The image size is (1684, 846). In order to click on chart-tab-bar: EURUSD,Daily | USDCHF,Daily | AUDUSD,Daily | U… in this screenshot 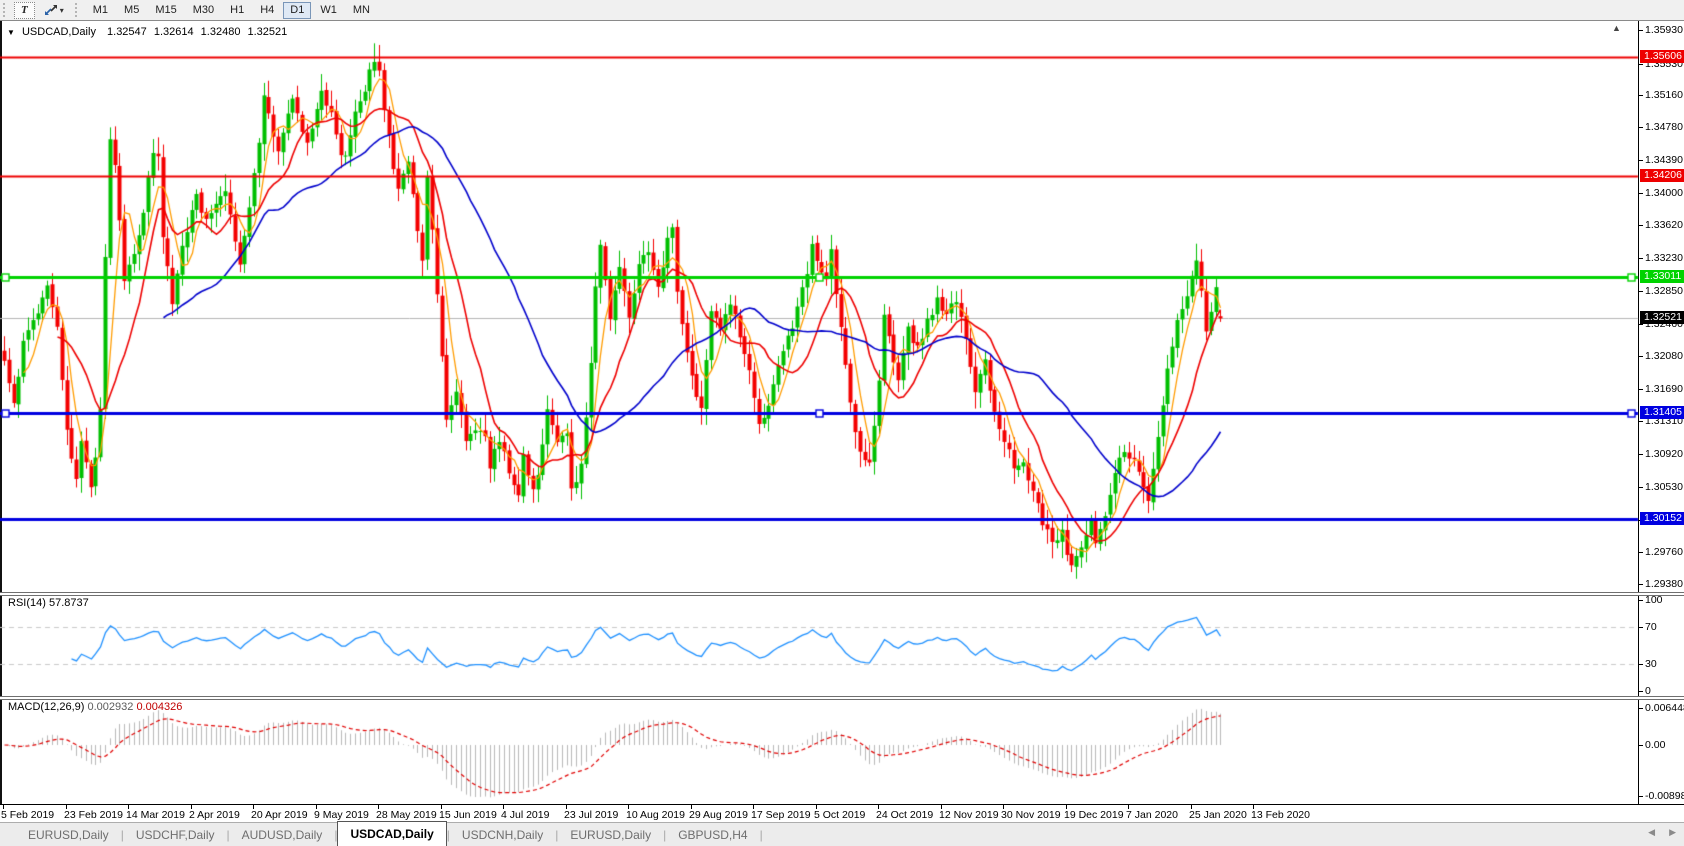, I will do `click(842, 833)`.